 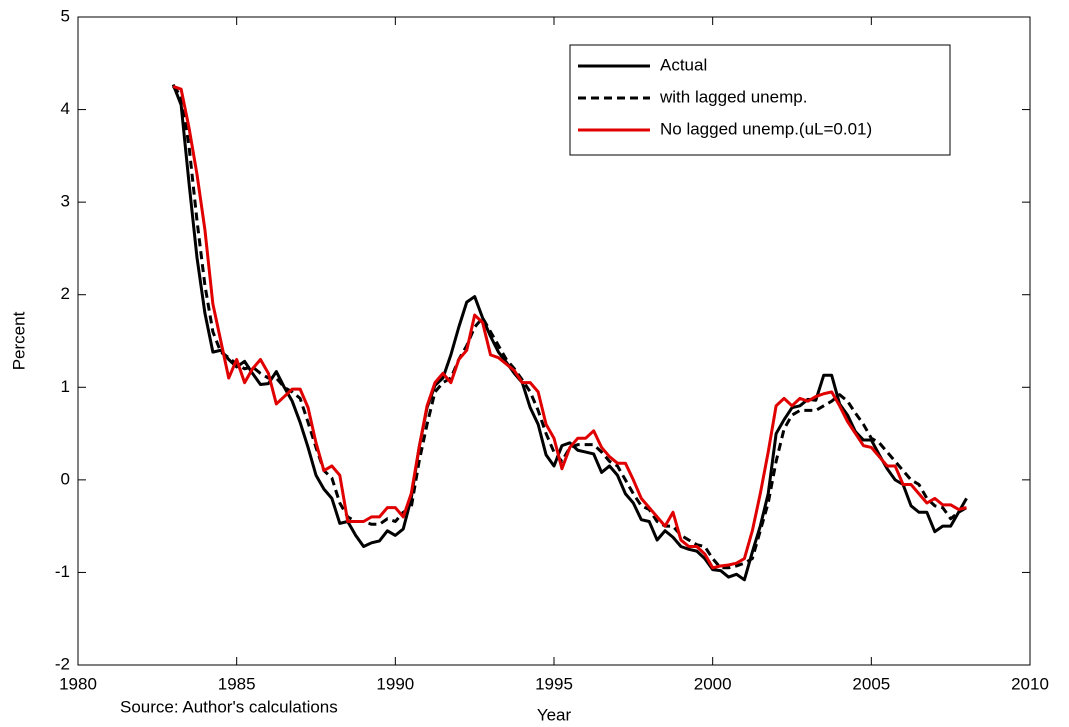 I want to click on legend-label: Actual, so click(x=683, y=64).